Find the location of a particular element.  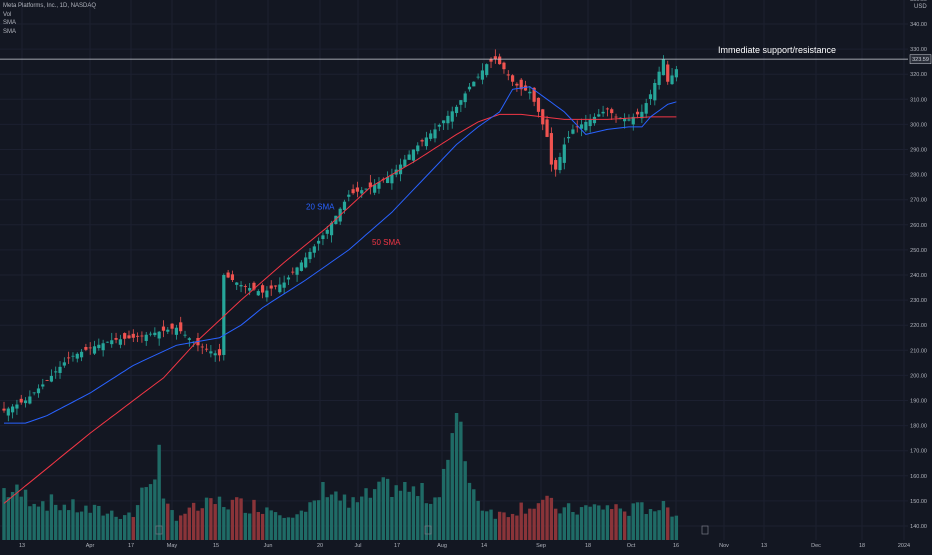

event-marker-icon is located at coordinates (428, 530).